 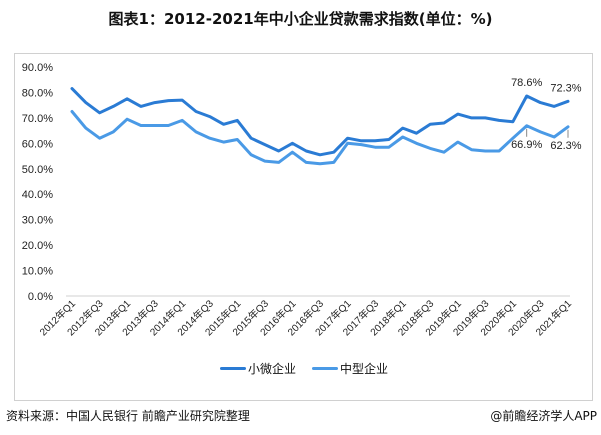 What do you see at coordinates (565, 146) in the screenshot?
I see `data-label: 62.3%` at bounding box center [565, 146].